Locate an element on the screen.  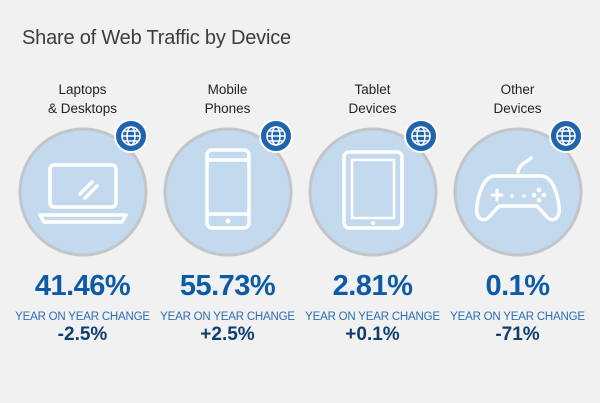
traffic-share-value: 2.81% is located at coordinates (372, 286).